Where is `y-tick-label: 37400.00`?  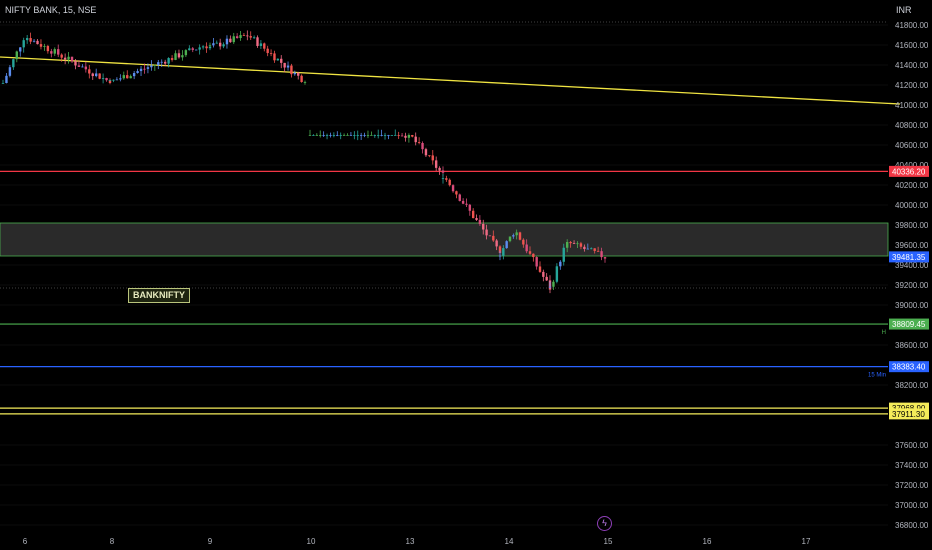 y-tick-label: 37400.00 is located at coordinates (912, 465).